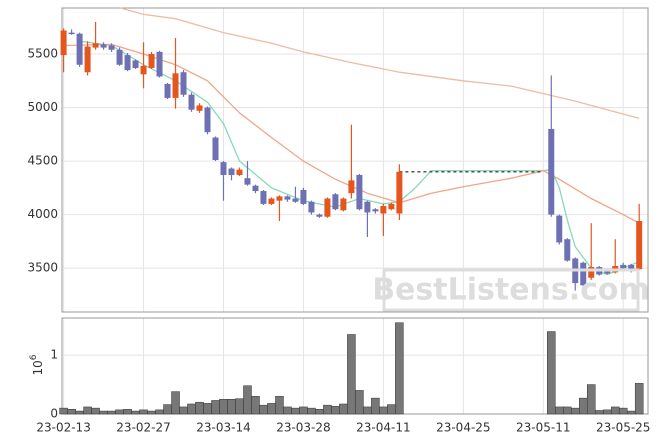 The image size is (663, 444). What do you see at coordinates (42, 161) in the screenshot?
I see `y-tick-label: 4500` at bounding box center [42, 161].